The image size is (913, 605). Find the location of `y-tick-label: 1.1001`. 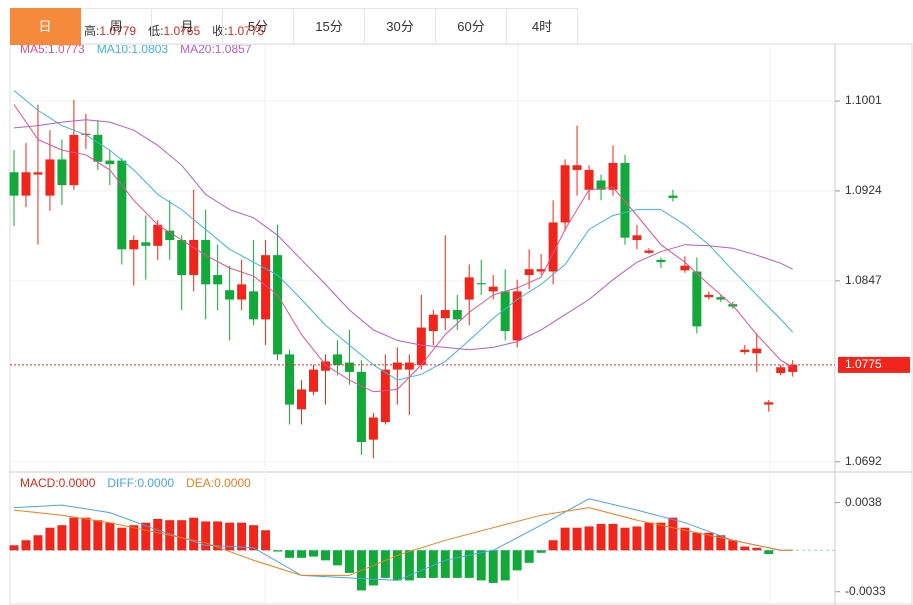

y-tick-label: 1.1001 is located at coordinates (863, 100).